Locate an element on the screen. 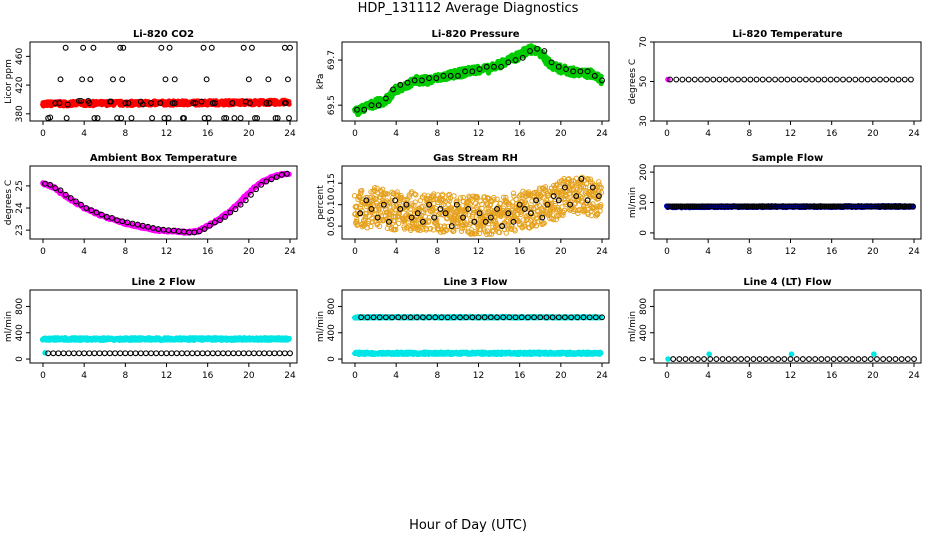  y-tick-label: 23 is located at coordinates (20, 229).